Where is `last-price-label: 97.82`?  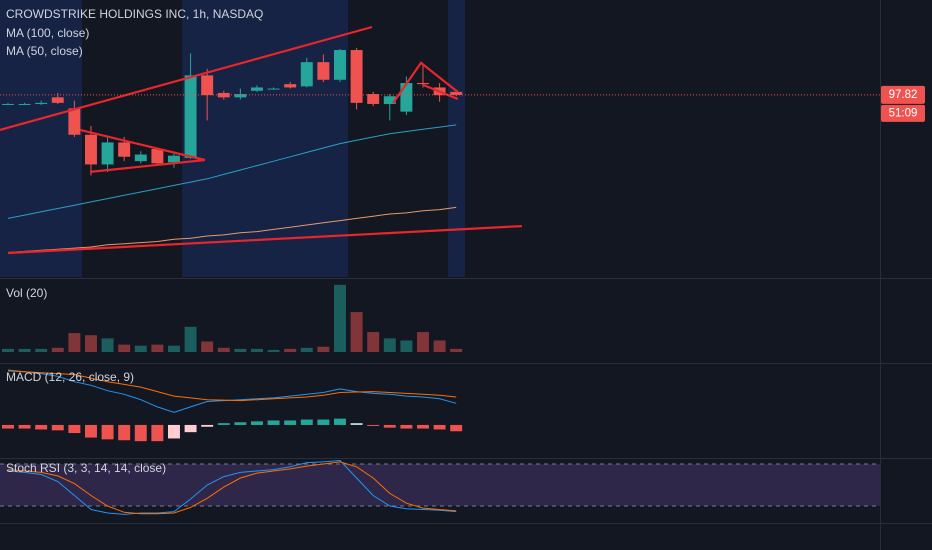 last-price-label: 97.82 is located at coordinates (903, 95).